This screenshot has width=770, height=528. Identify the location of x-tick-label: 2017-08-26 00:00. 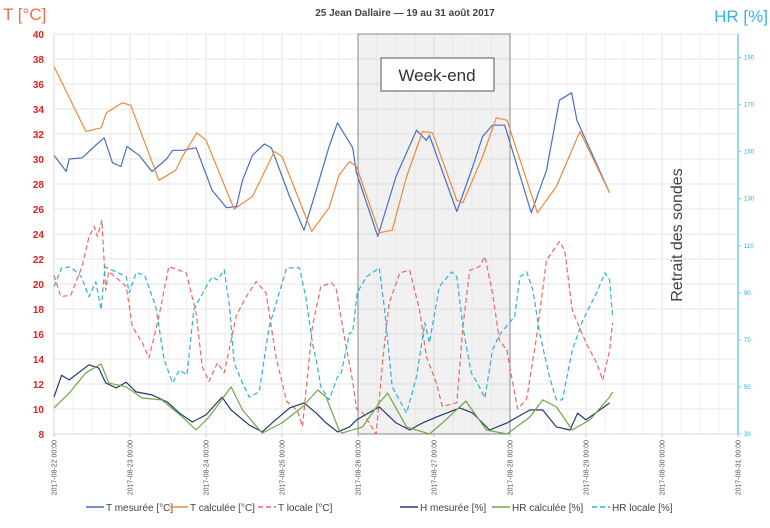
(359, 467).